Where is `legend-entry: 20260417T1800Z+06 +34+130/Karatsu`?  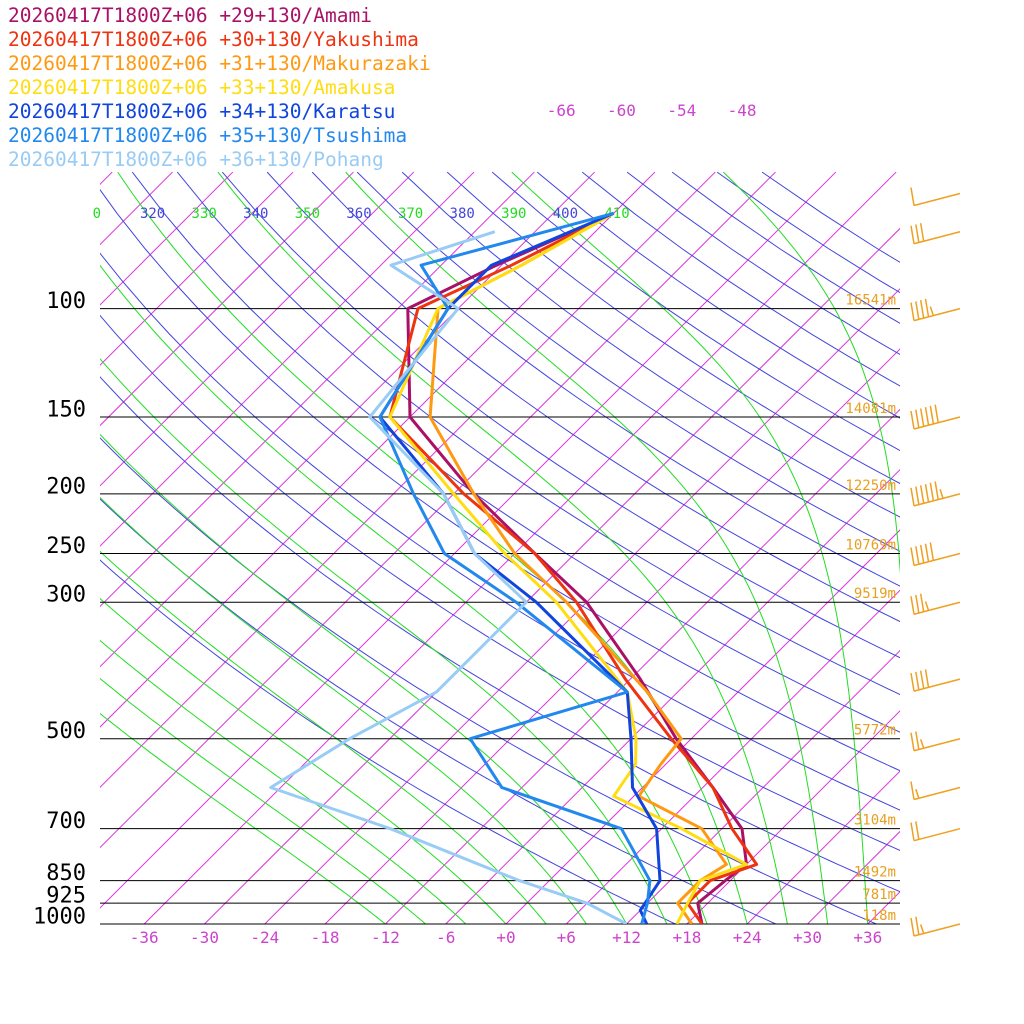
legend-entry: 20260417T1800Z+06 +34+130/Karatsu is located at coordinates (202, 111).